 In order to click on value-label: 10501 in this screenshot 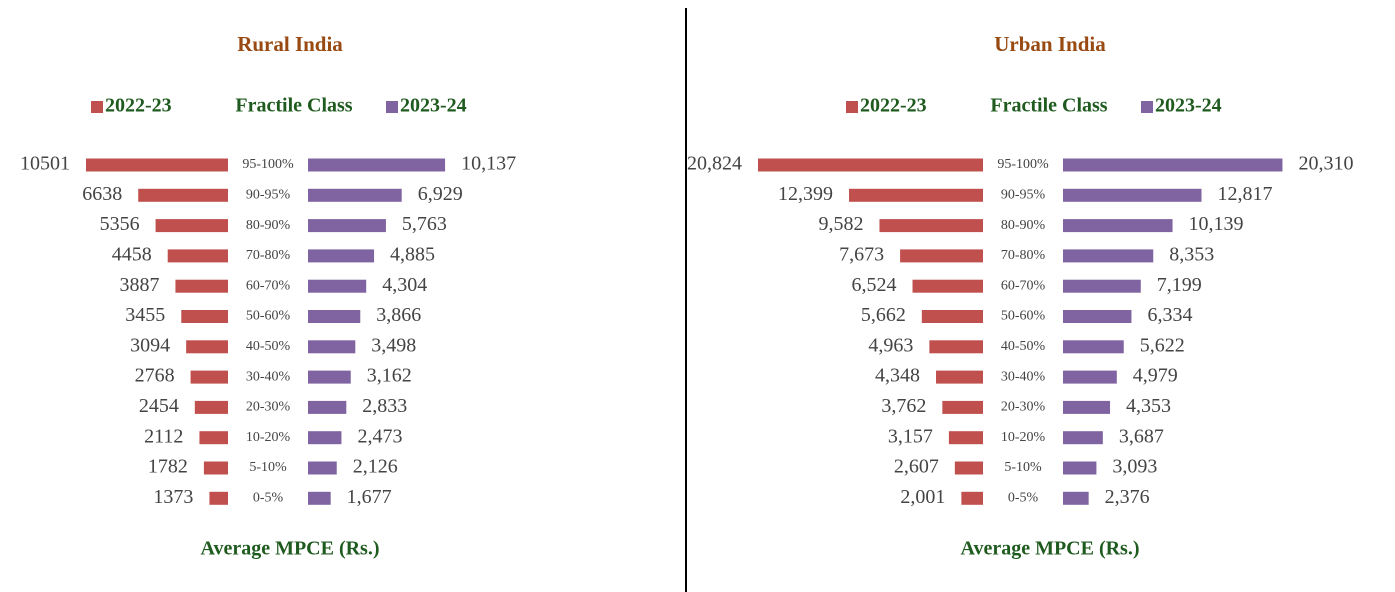, I will do `click(45, 164)`.